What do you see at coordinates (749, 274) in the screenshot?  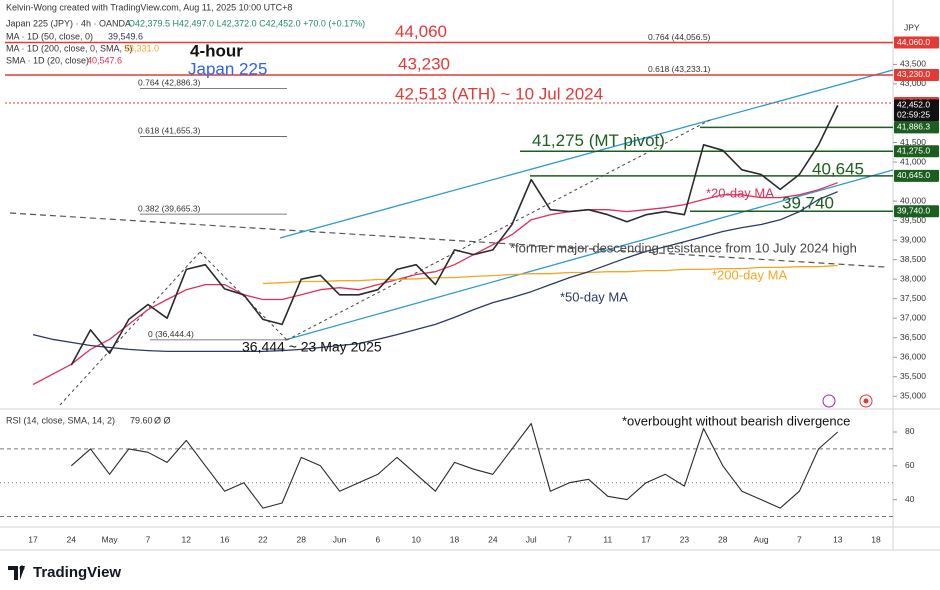 I see `annotation: *200-day MA` at bounding box center [749, 274].